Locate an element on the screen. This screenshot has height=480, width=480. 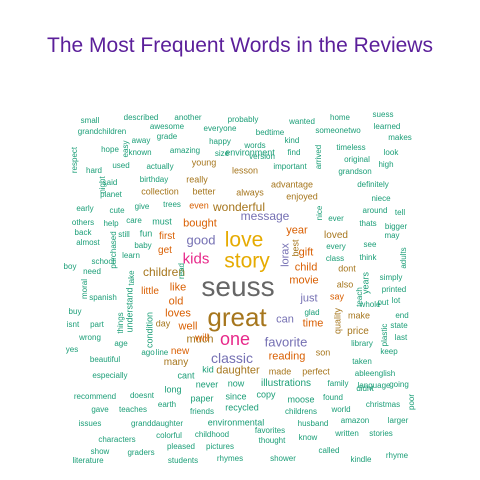
word-back: back is located at coordinates (83, 232).